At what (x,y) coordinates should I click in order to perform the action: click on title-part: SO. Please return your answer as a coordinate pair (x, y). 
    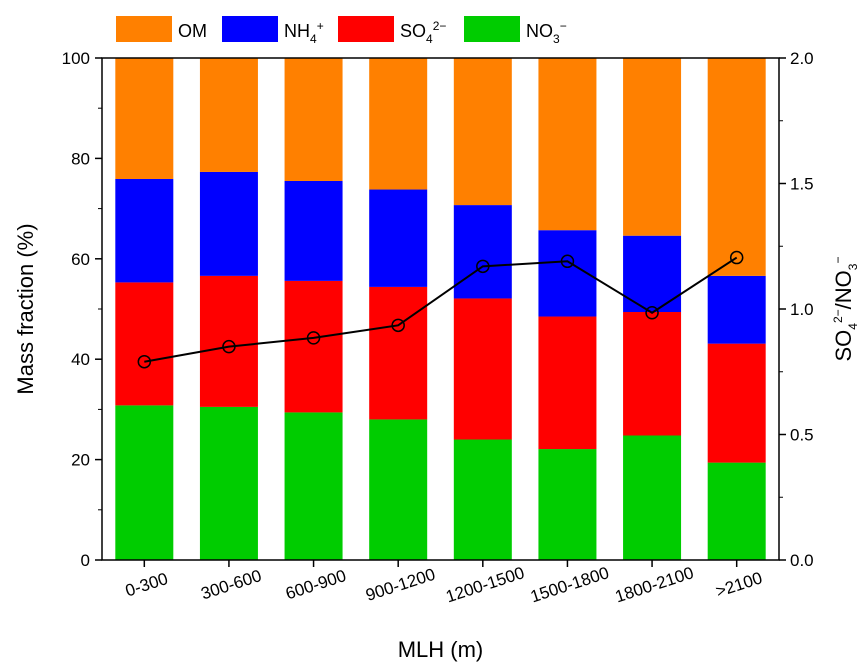
    Looking at the image, I should click on (843, 346).